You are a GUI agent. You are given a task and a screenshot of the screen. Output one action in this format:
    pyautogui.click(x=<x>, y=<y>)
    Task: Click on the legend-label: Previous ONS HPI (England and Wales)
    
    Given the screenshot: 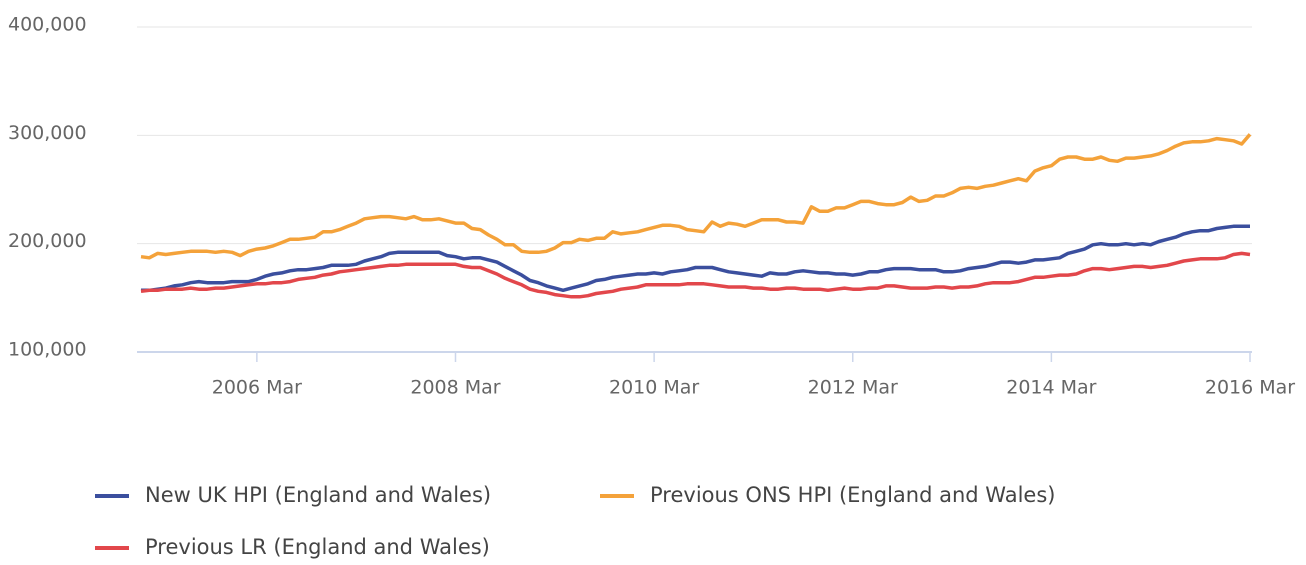 What is the action you would take?
    pyautogui.click(x=852, y=495)
    